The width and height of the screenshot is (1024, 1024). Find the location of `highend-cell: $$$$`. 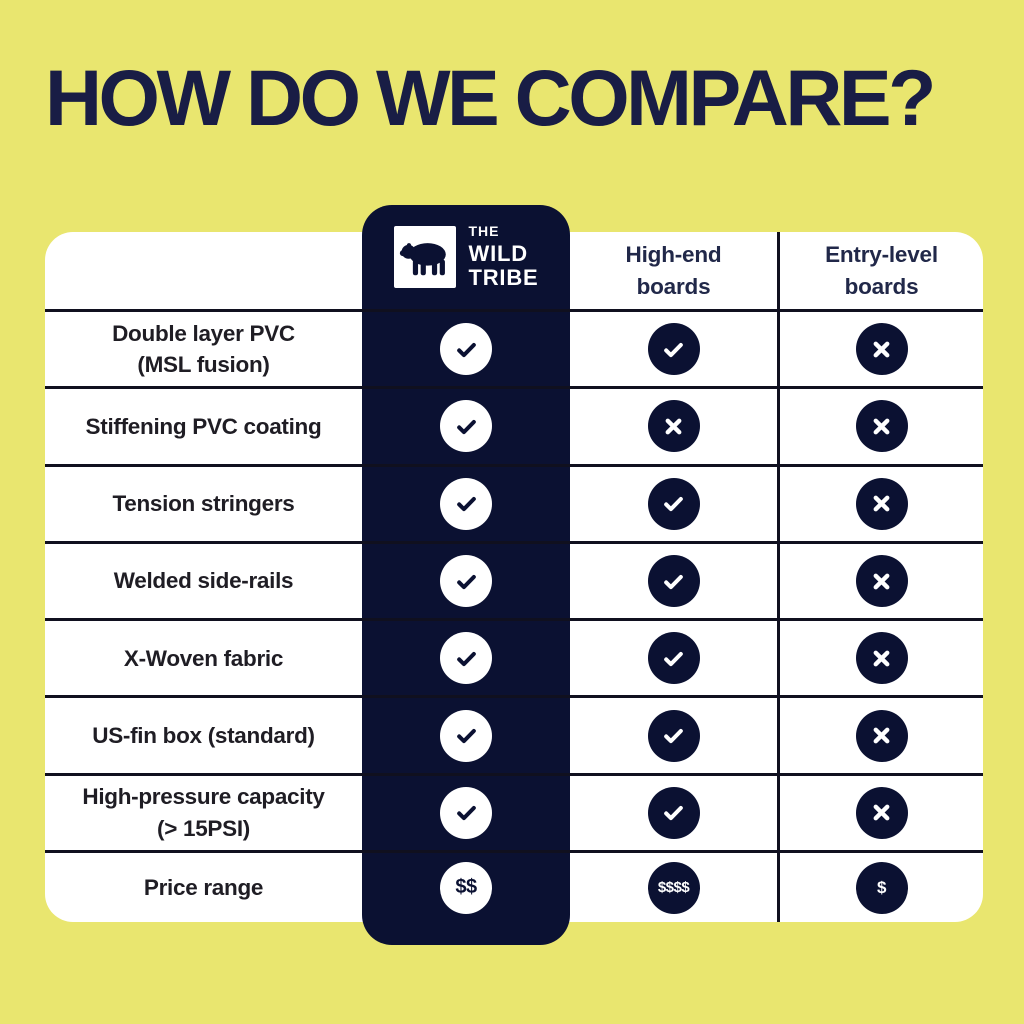

highend-cell: $$$$ is located at coordinates (673, 887).